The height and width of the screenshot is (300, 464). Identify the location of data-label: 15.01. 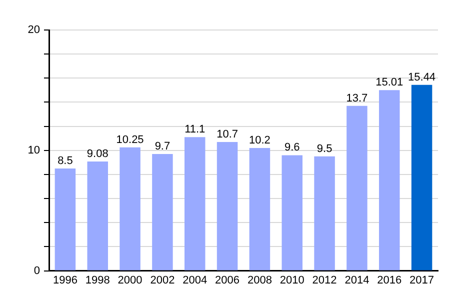
(390, 82).